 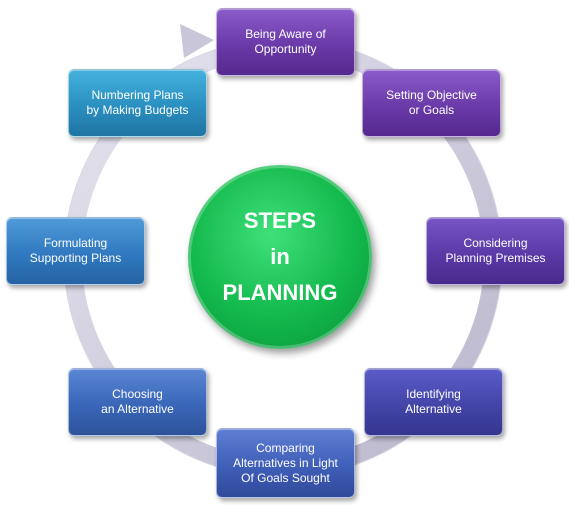 I want to click on step-being-aware-of-opportunity: Being Aware of Opportunity, so click(x=285, y=42).